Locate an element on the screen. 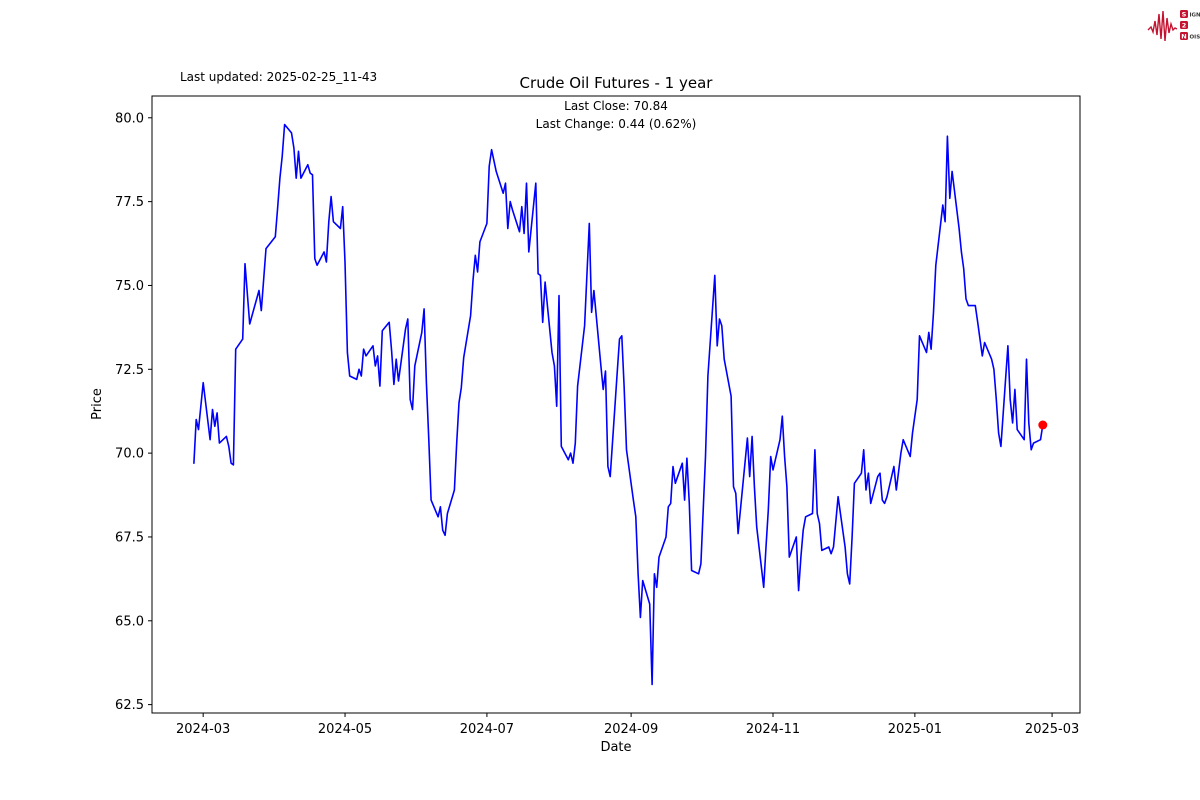 Image resolution: width=1200 pixels, height=800 pixels. last-change-annotation: Last Change: 0.44 (0.62%) is located at coordinates (616, 124).